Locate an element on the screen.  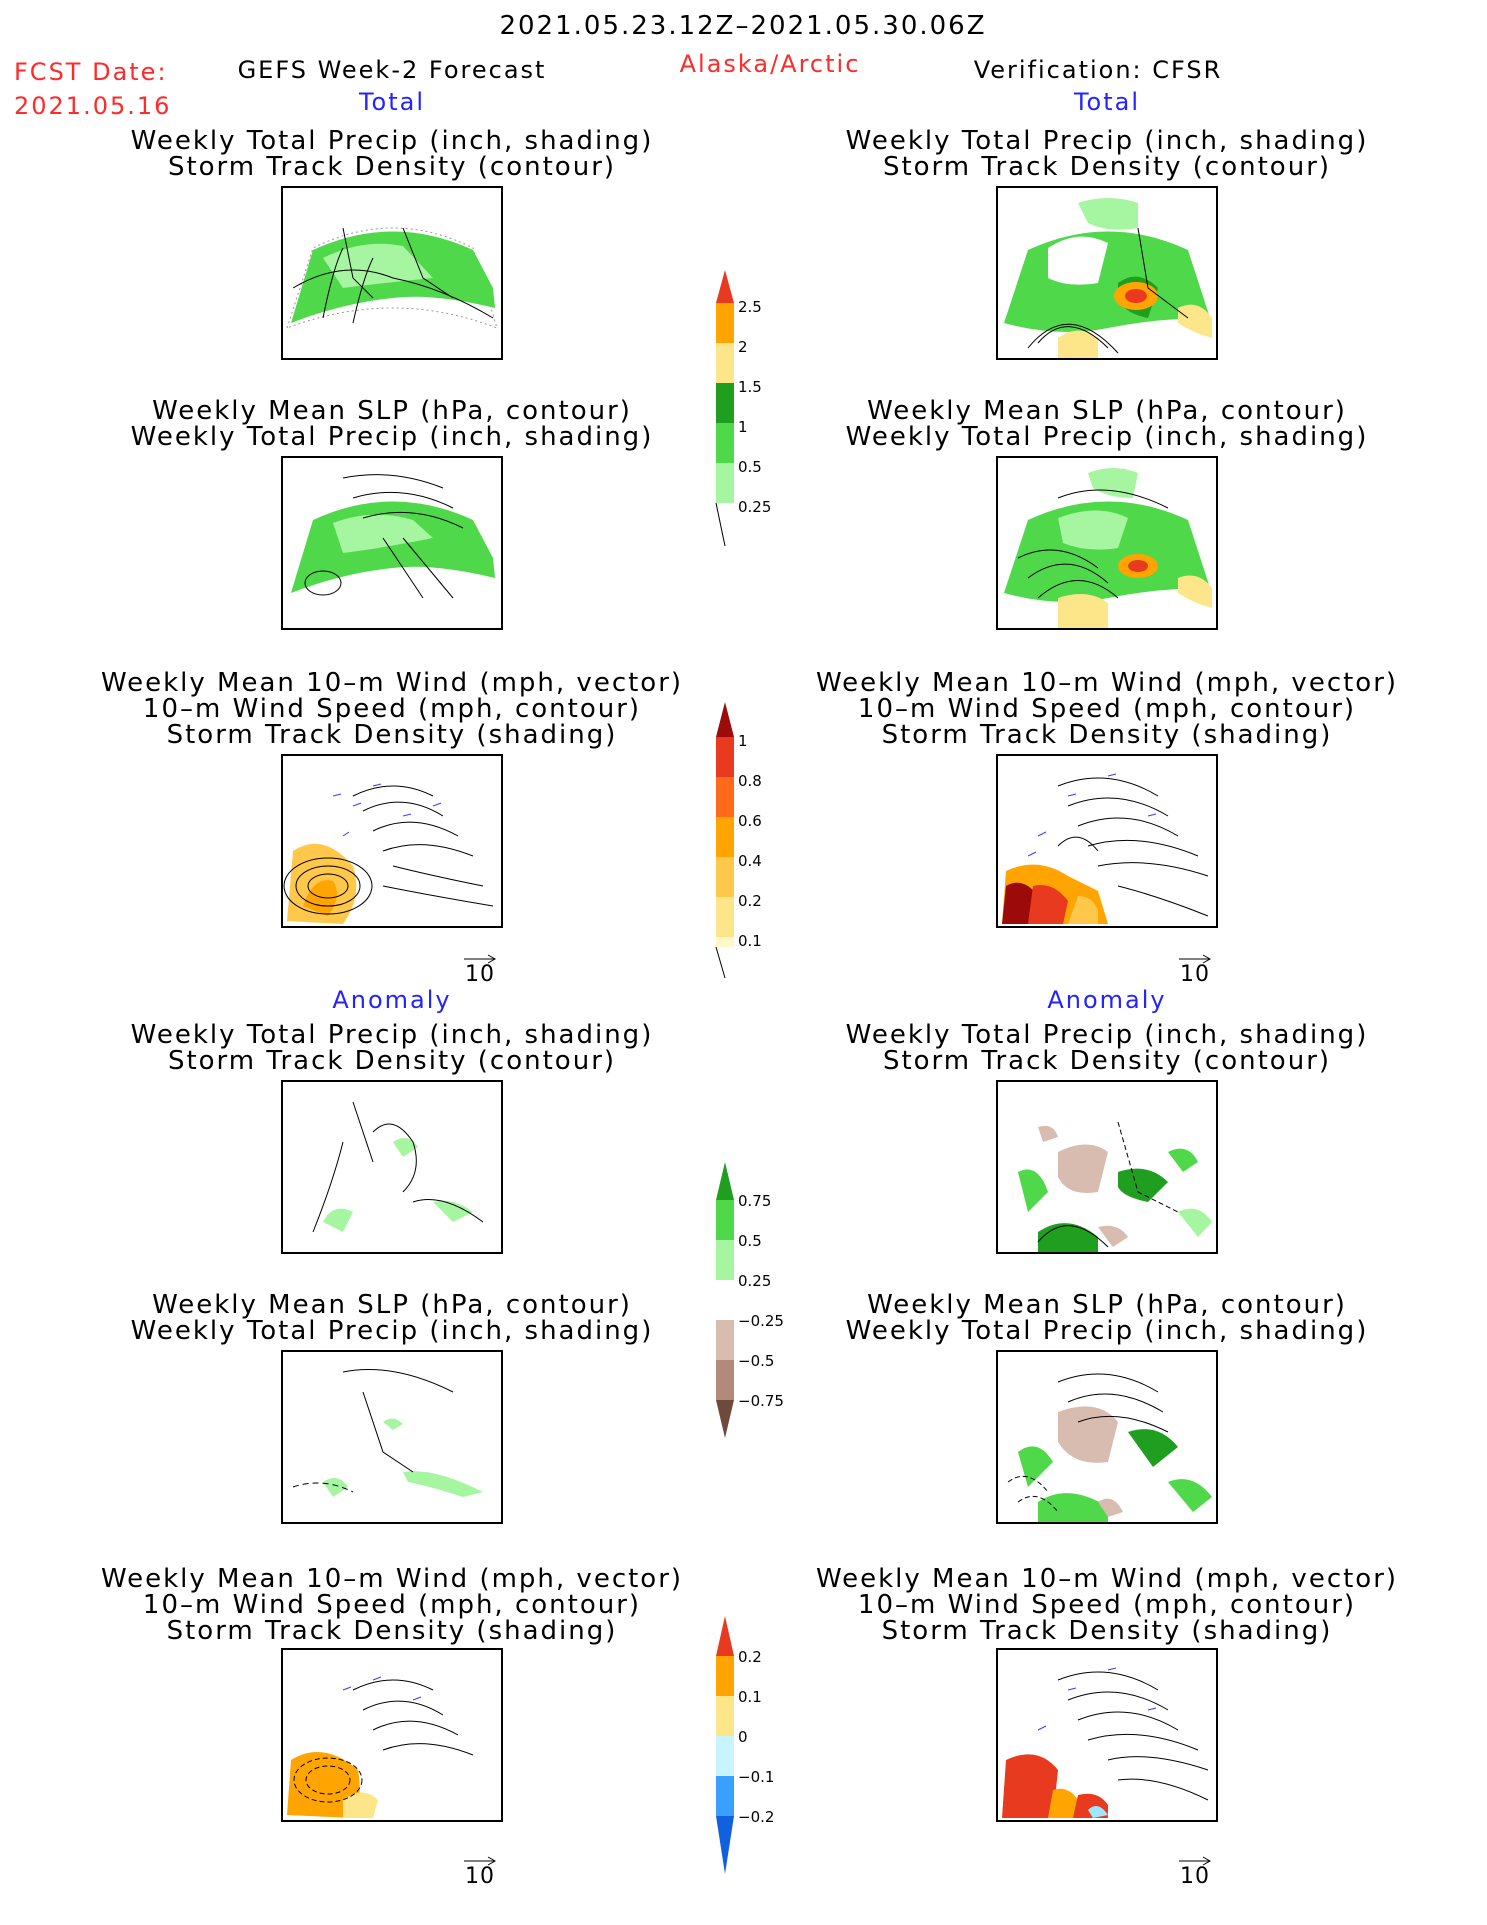
vector-ref-label-l2: 10 is located at coordinates (480, 1876).